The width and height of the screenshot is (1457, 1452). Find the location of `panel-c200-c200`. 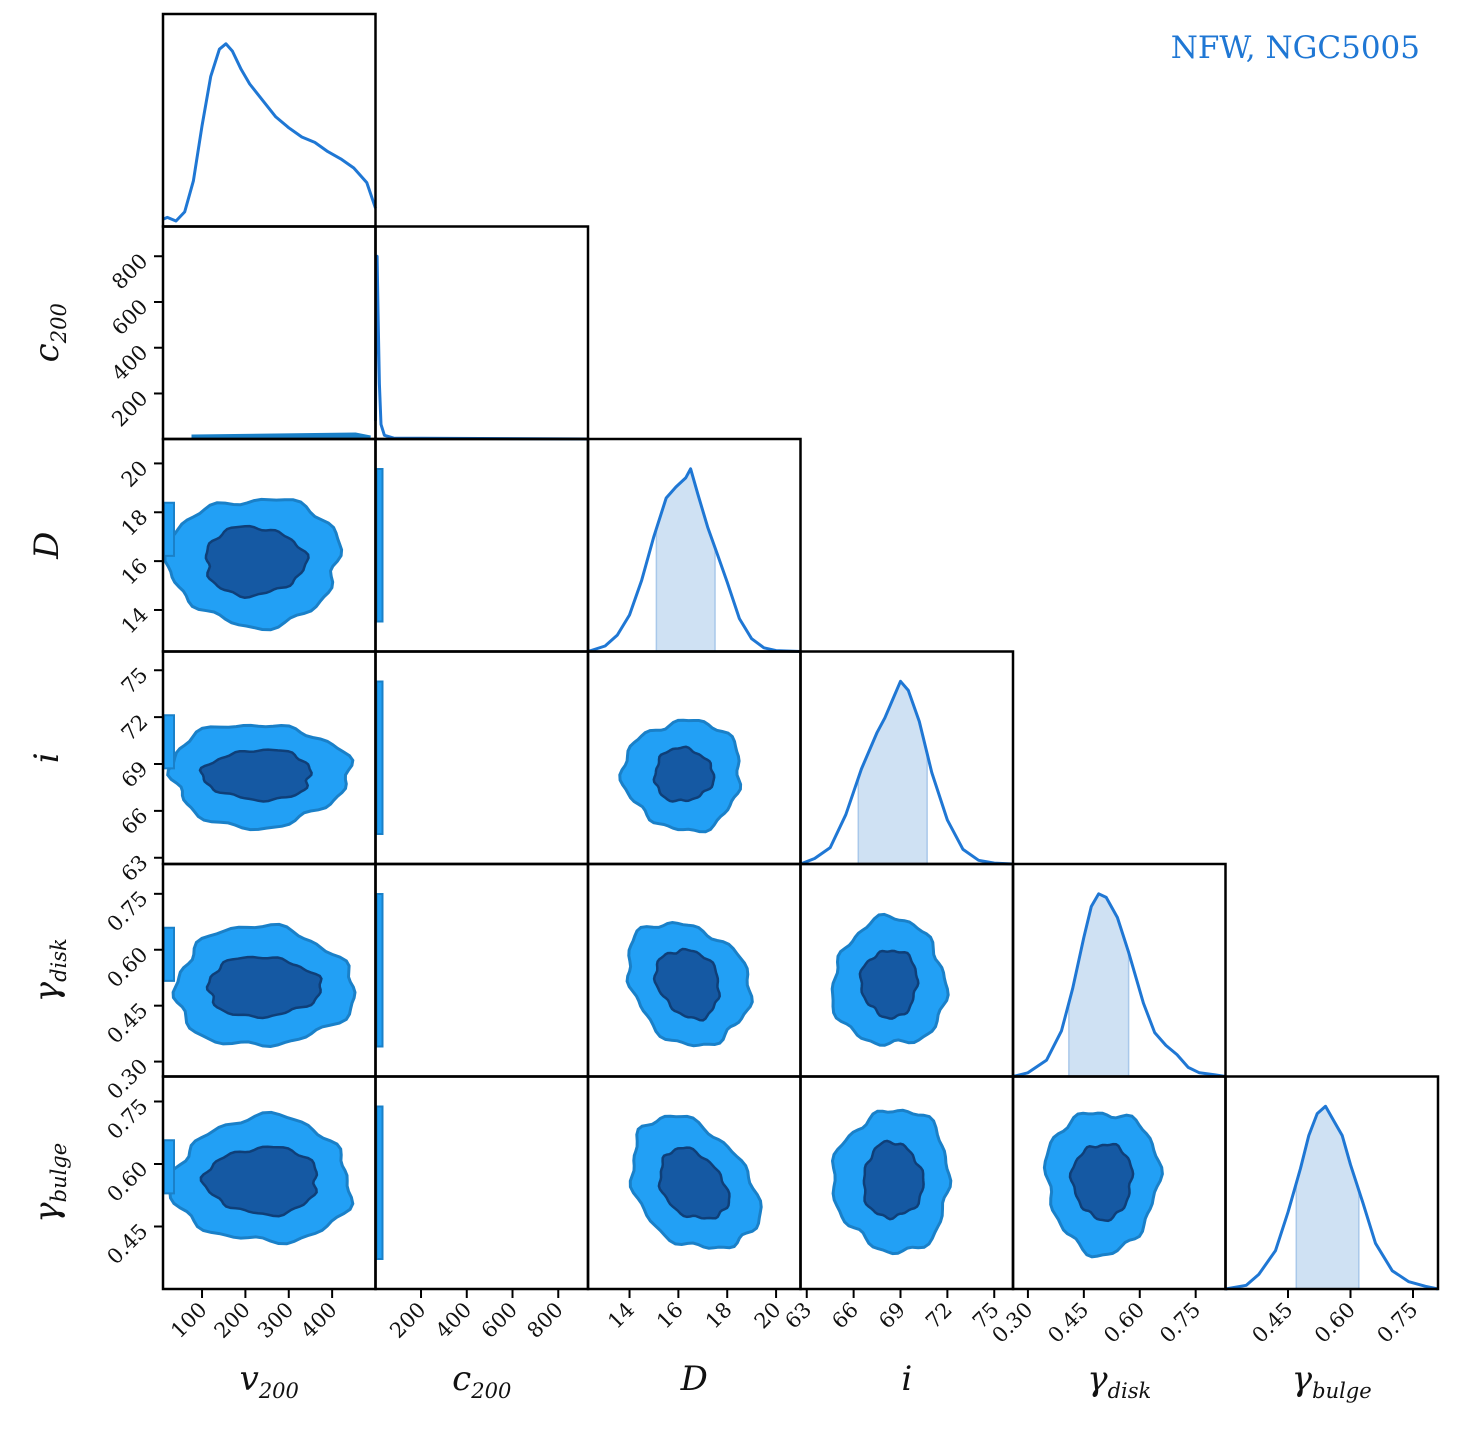

panel-c200-c200 is located at coordinates (482, 333).